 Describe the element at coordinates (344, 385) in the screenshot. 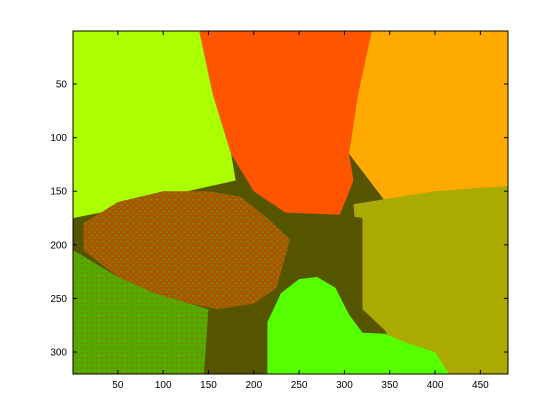

I see `x-tick-label: 300` at that location.